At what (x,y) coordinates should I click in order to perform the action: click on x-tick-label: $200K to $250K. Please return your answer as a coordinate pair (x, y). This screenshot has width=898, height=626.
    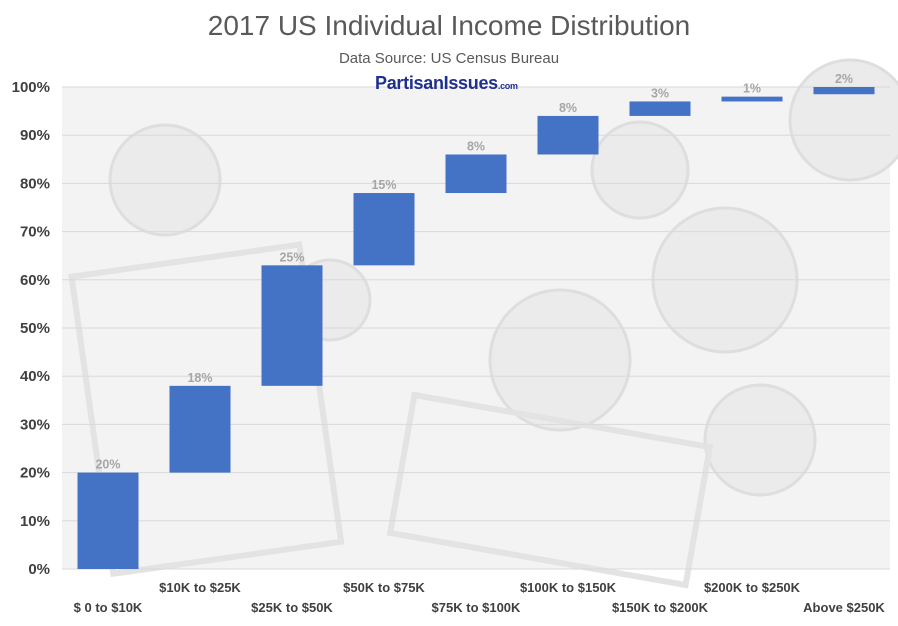
    Looking at the image, I should click on (752, 587).